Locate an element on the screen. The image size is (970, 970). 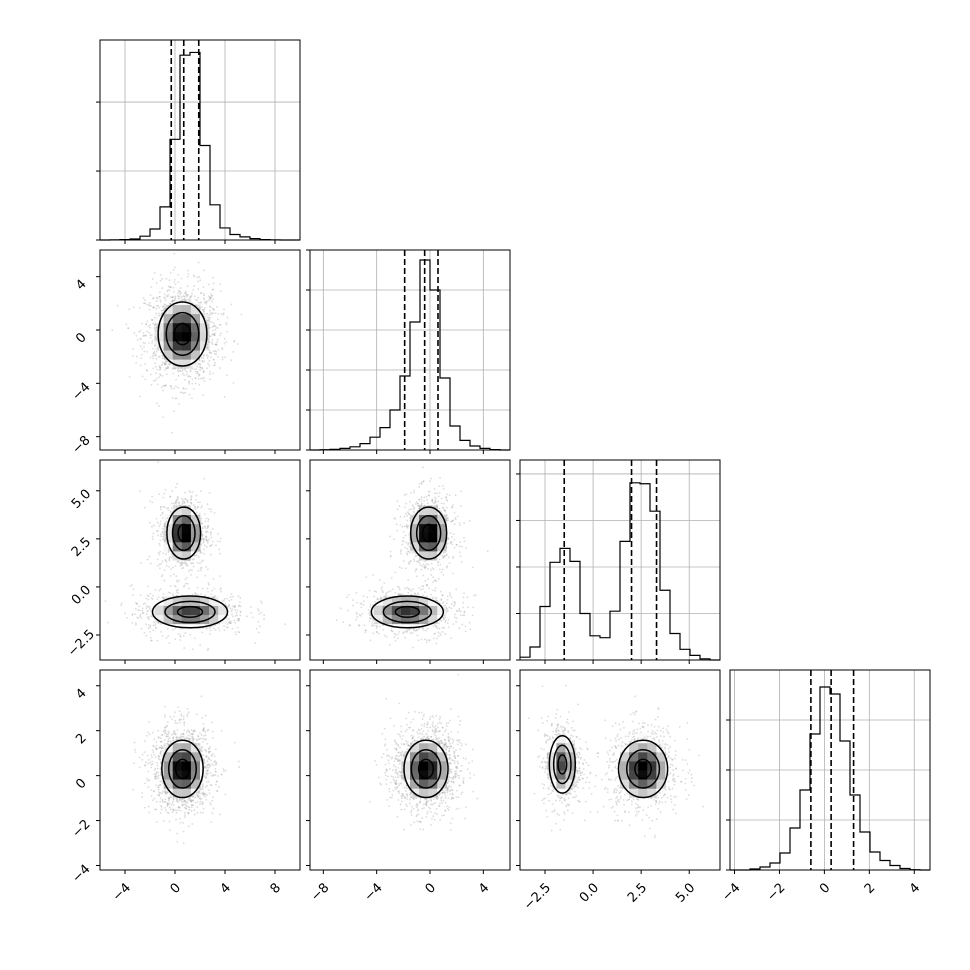
panel-frame is located at coordinates (200, 350).